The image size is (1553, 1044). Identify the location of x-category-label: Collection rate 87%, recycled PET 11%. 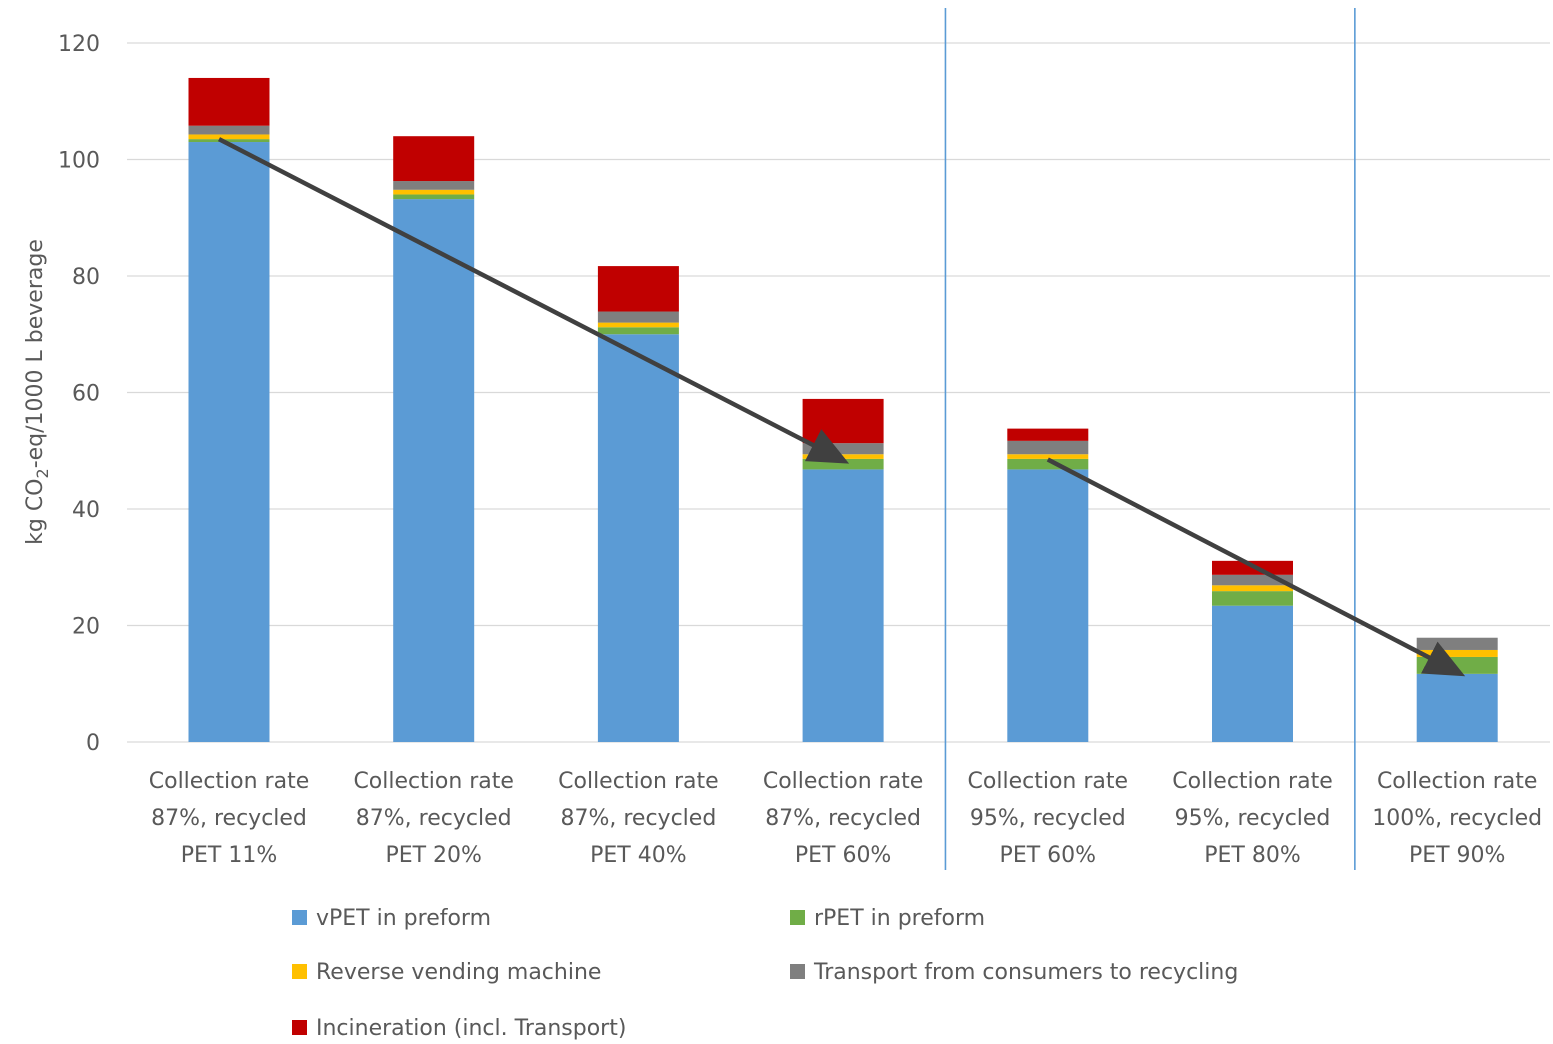
(229, 818).